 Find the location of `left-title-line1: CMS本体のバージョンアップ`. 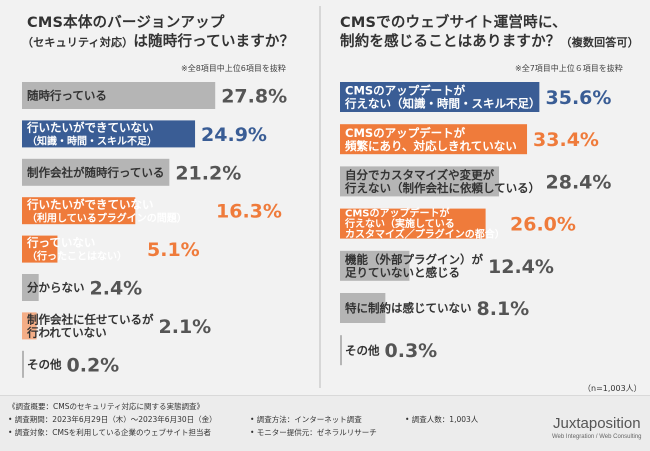

left-title-line1: CMS本体のバージョンアップ is located at coordinates (126, 23).